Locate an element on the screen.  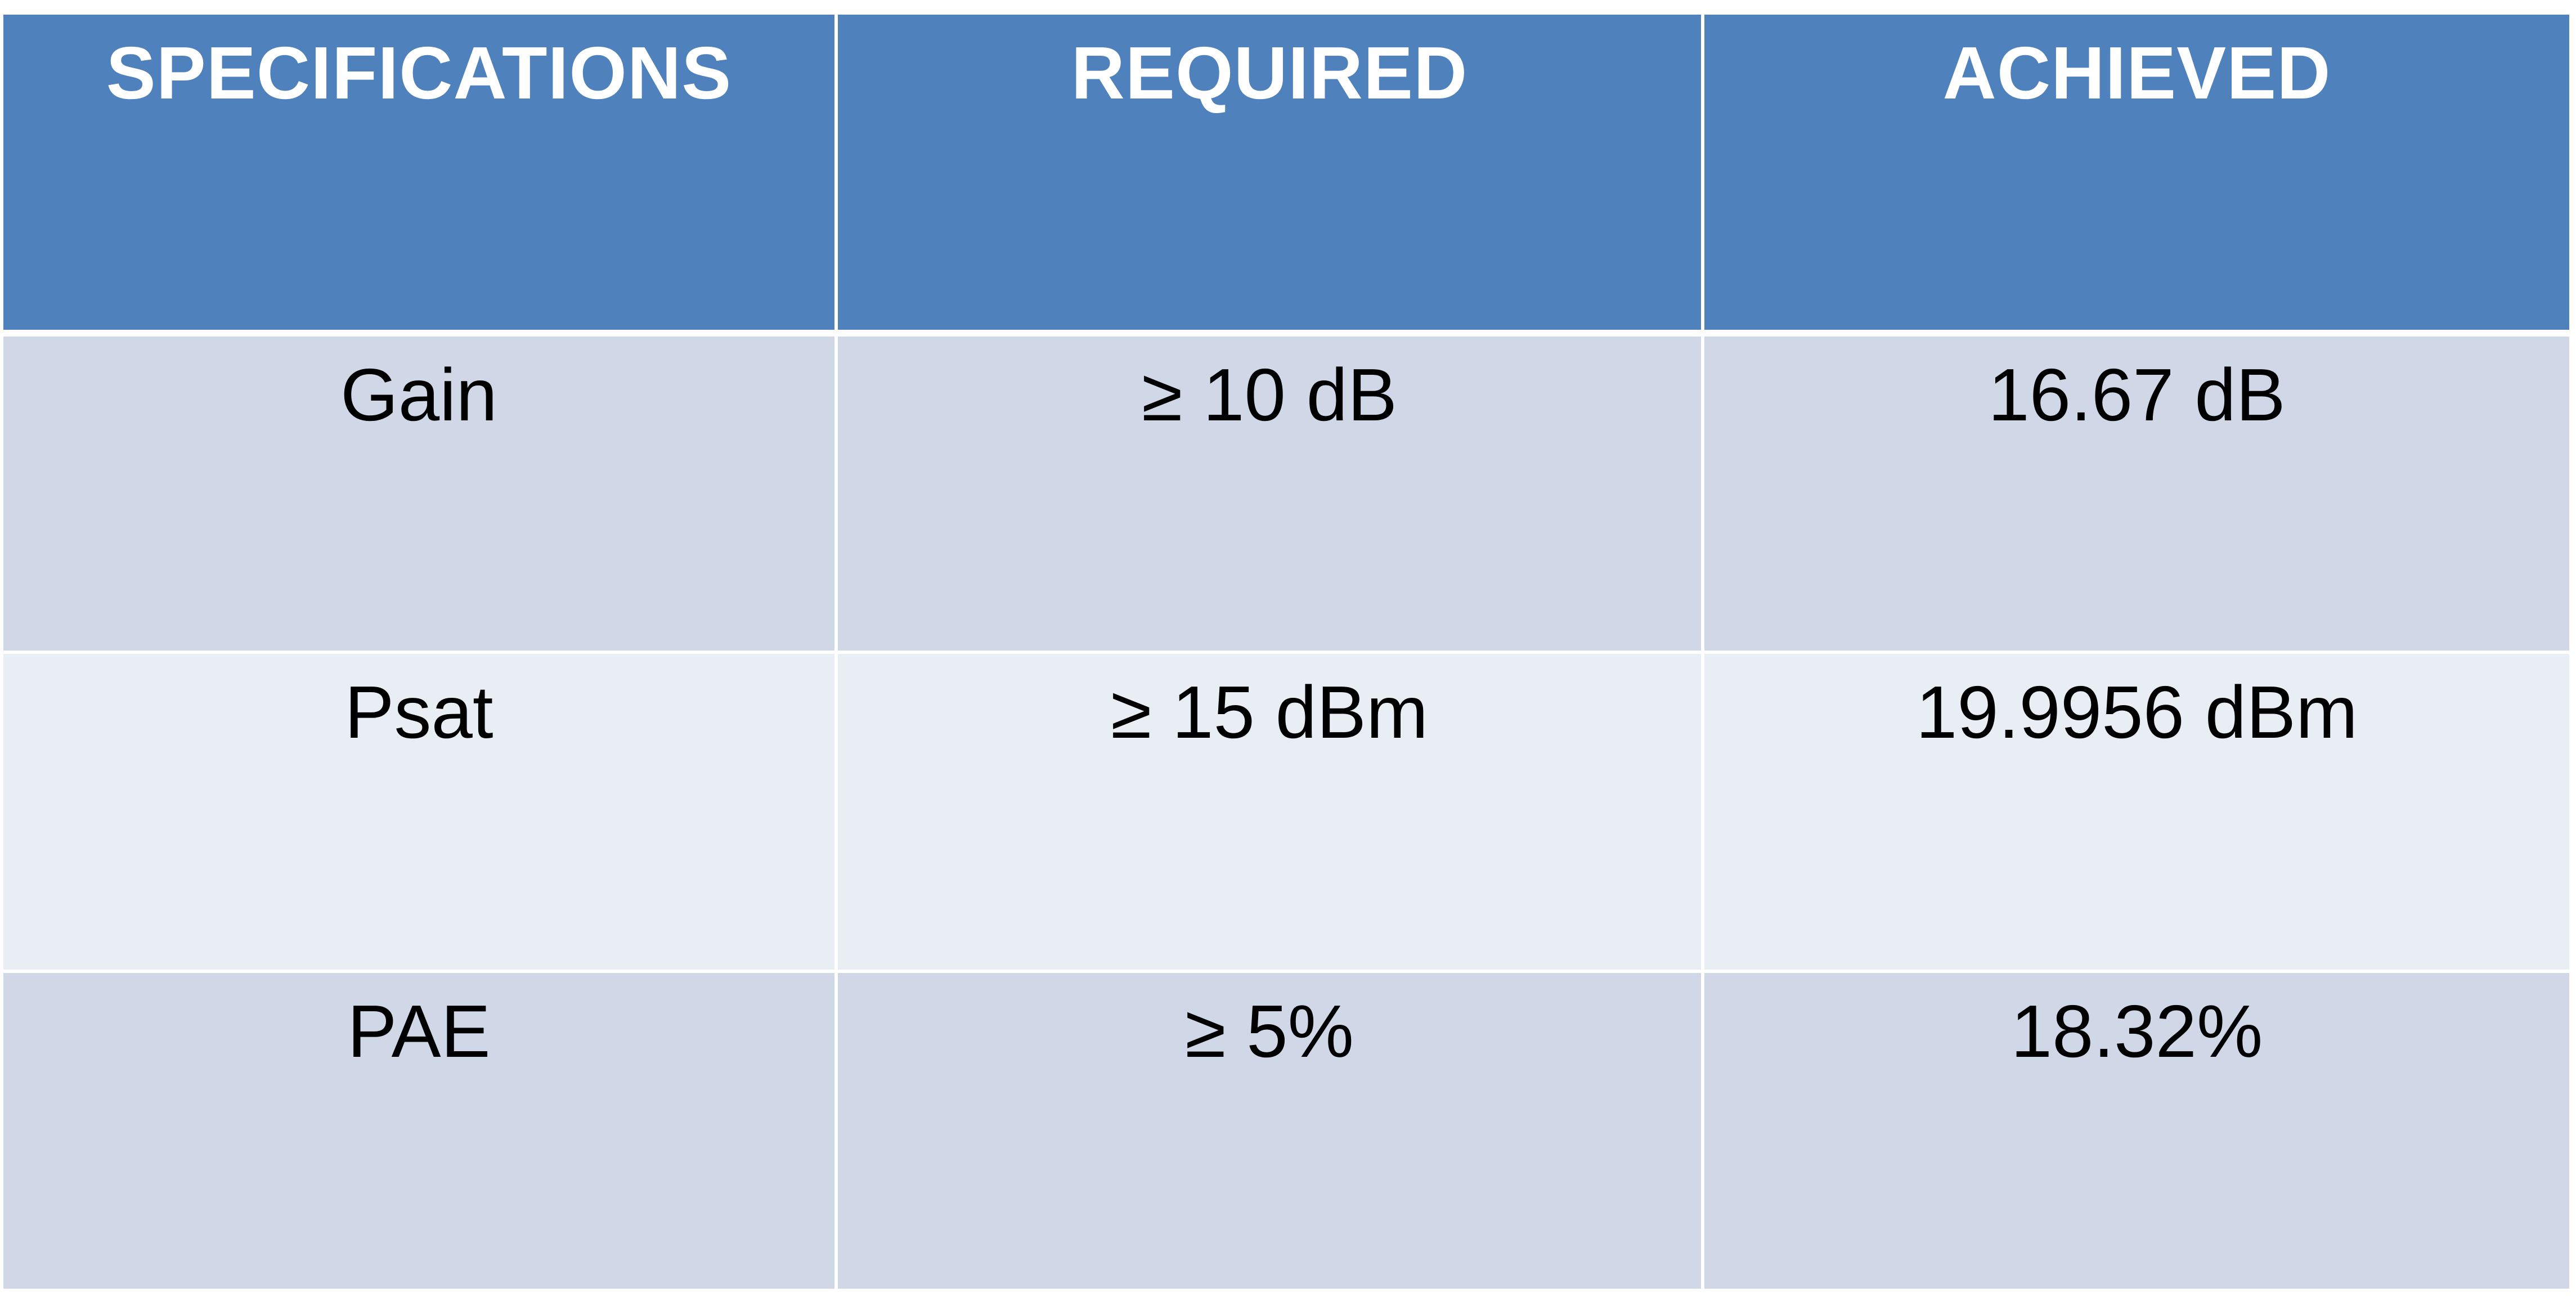
spec-name-cell: Psat is located at coordinates (420, 812).